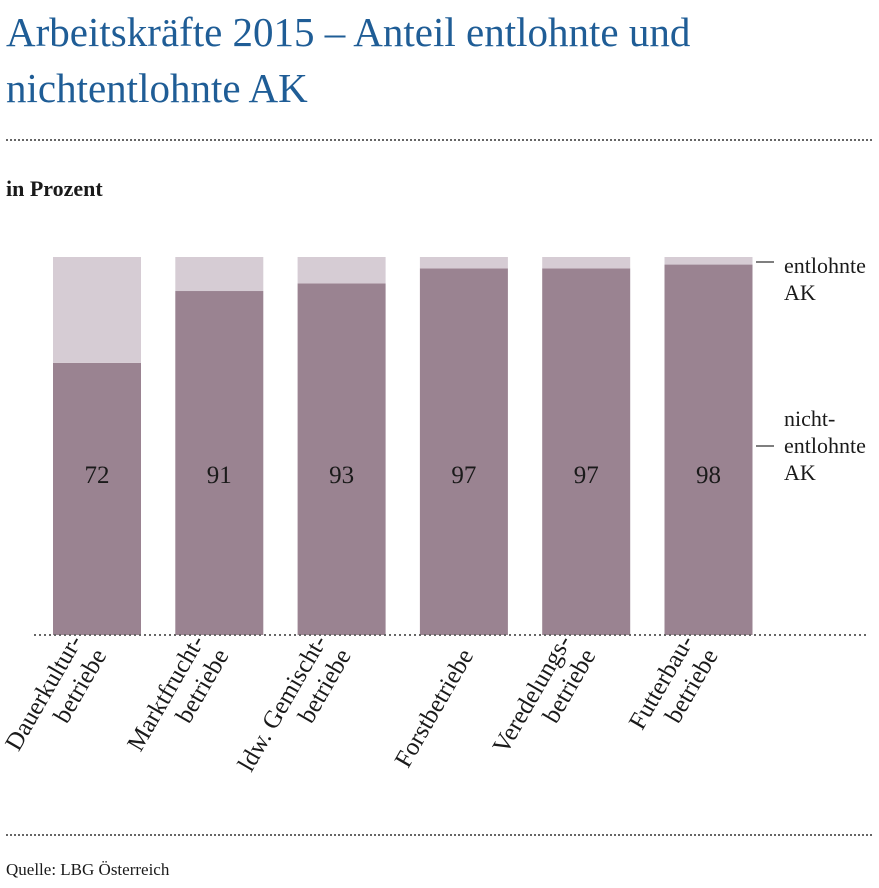  I want to click on unit-label: in Prozent, so click(54, 188).